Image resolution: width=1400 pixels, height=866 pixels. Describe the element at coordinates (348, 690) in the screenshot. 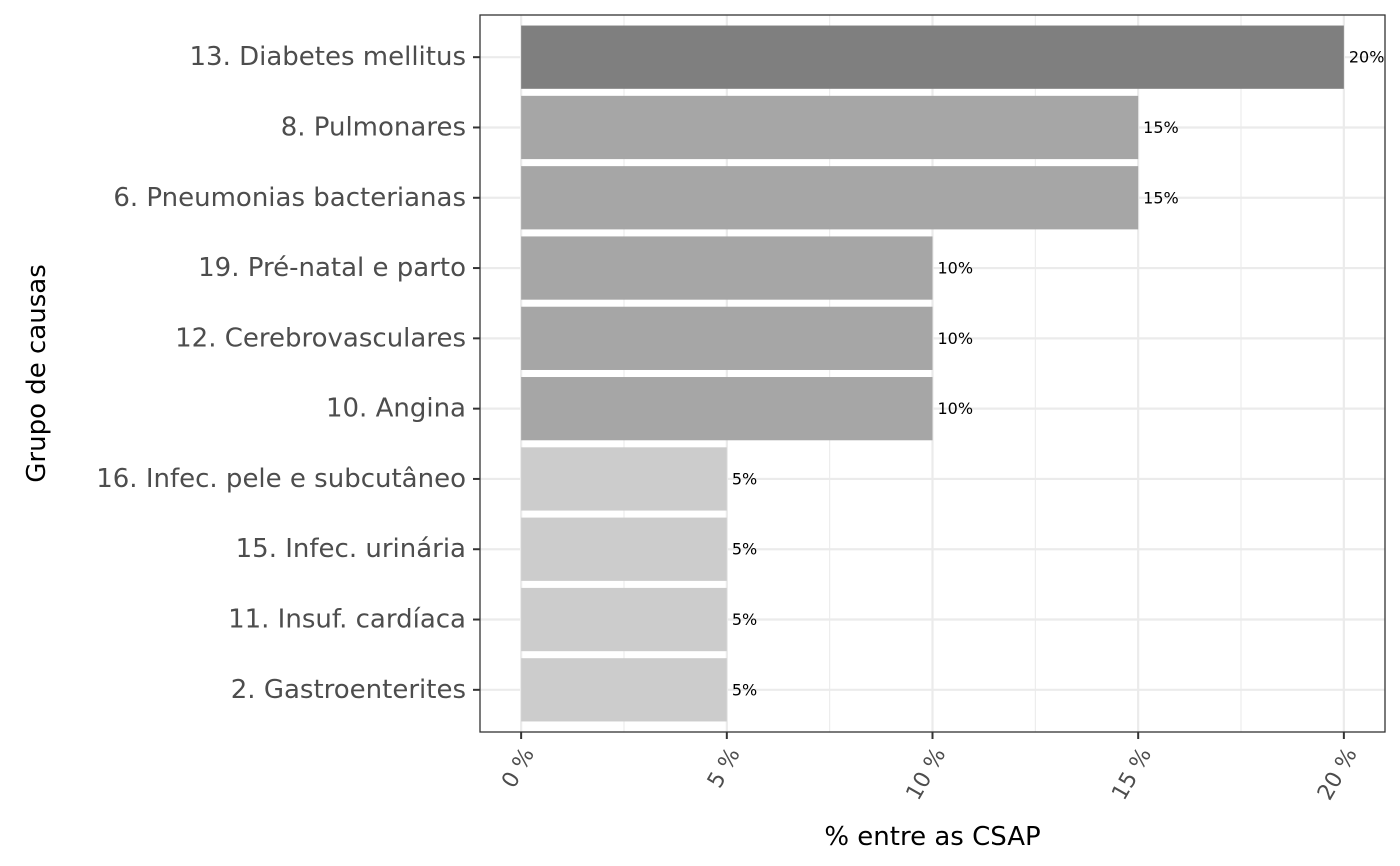

I see `y-tick-label: 2. Gastroenterites` at that location.